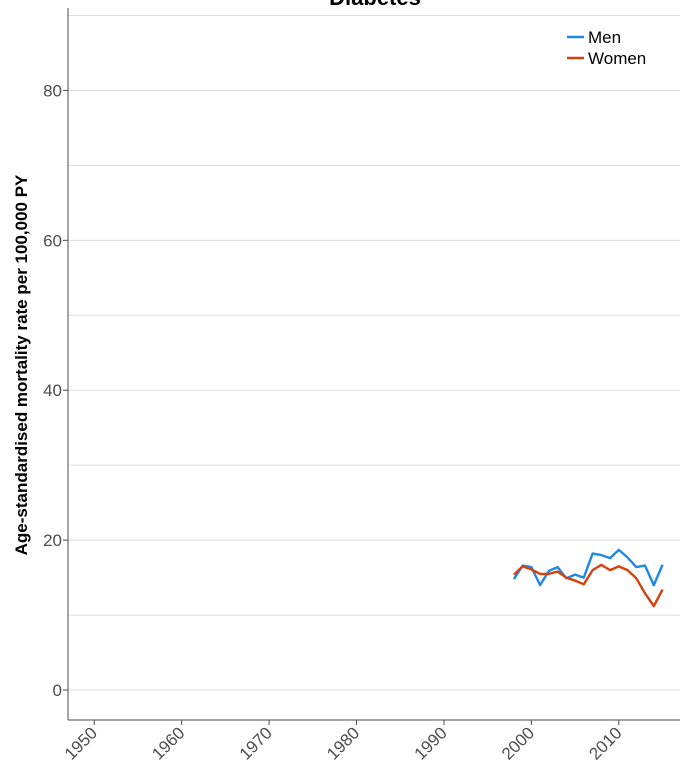  Describe the element at coordinates (57, 690) in the screenshot. I see `y-tick-label: 0` at that location.